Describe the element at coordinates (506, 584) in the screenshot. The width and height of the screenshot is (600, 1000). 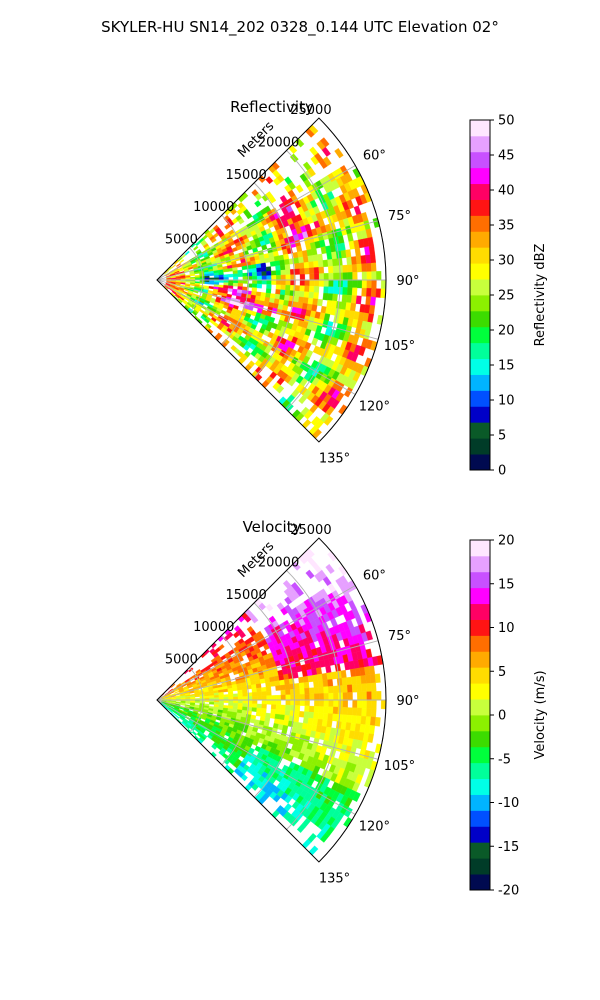
I see `velocity-colorbar-tick-label: 15` at that location.